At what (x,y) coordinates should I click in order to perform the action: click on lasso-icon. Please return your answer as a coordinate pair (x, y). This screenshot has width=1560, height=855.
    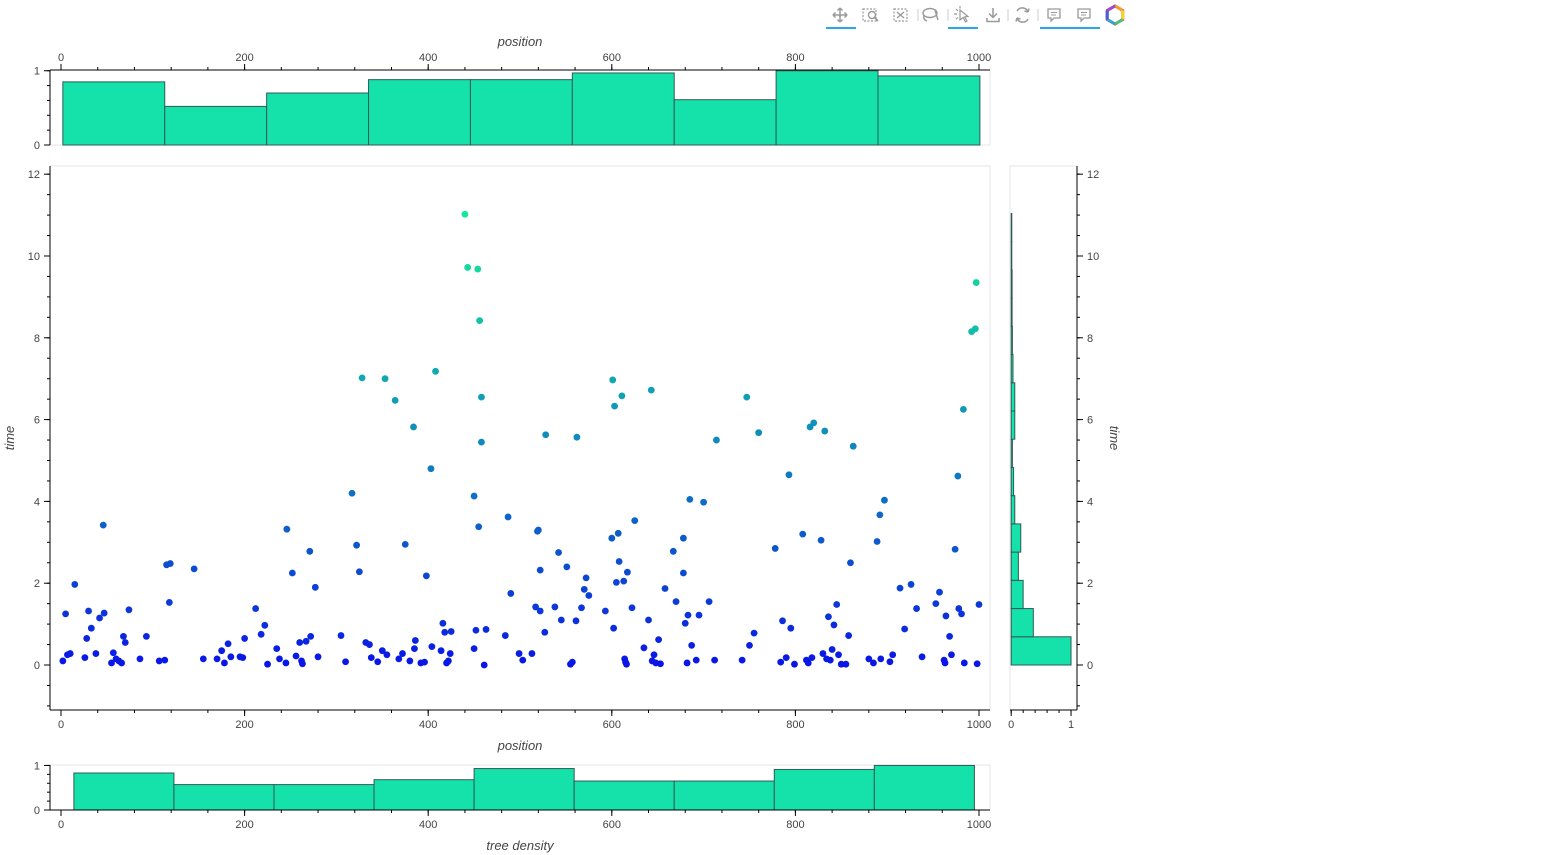
    Looking at the image, I should click on (930, 14).